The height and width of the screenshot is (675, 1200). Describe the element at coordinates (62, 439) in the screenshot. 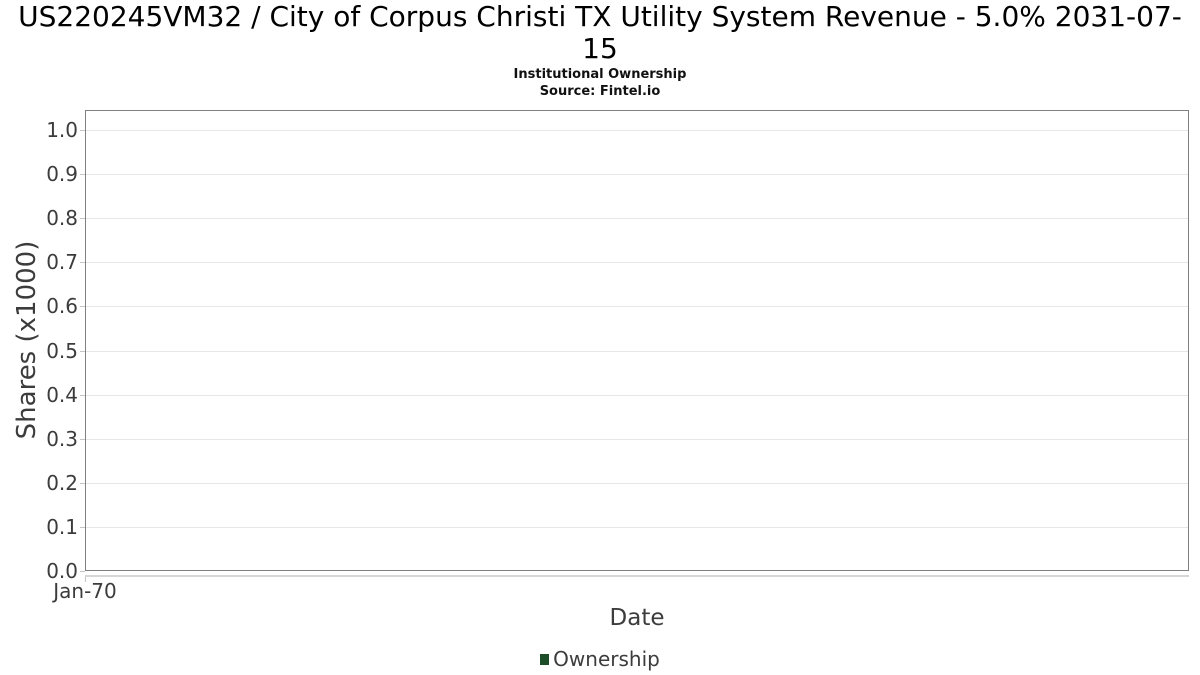

I see `y-tick-label: 0.3` at that location.